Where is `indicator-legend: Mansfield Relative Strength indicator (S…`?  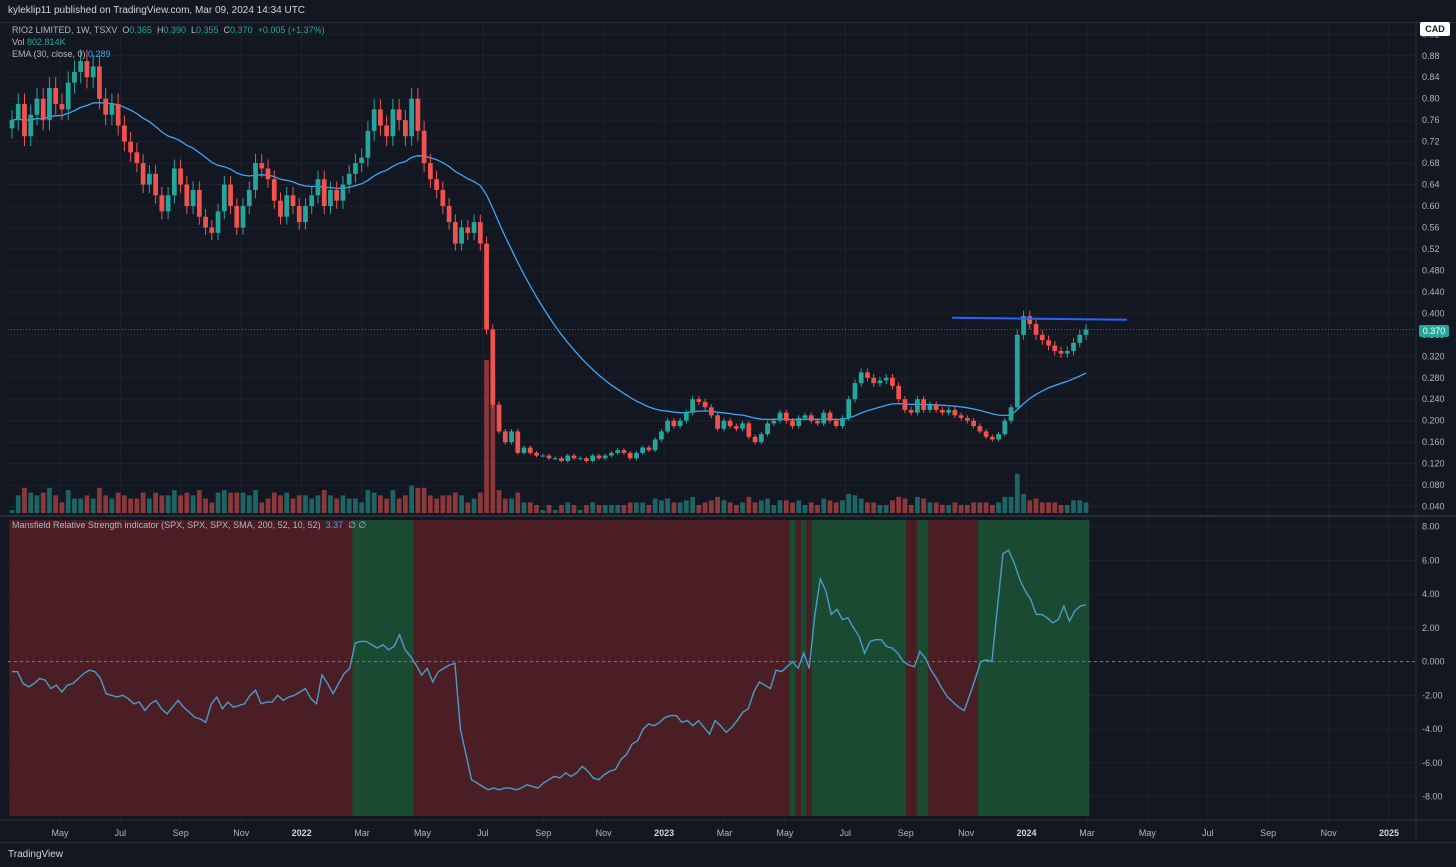 indicator-legend: Mansfield Relative Strength indicator (S… is located at coordinates (189, 525).